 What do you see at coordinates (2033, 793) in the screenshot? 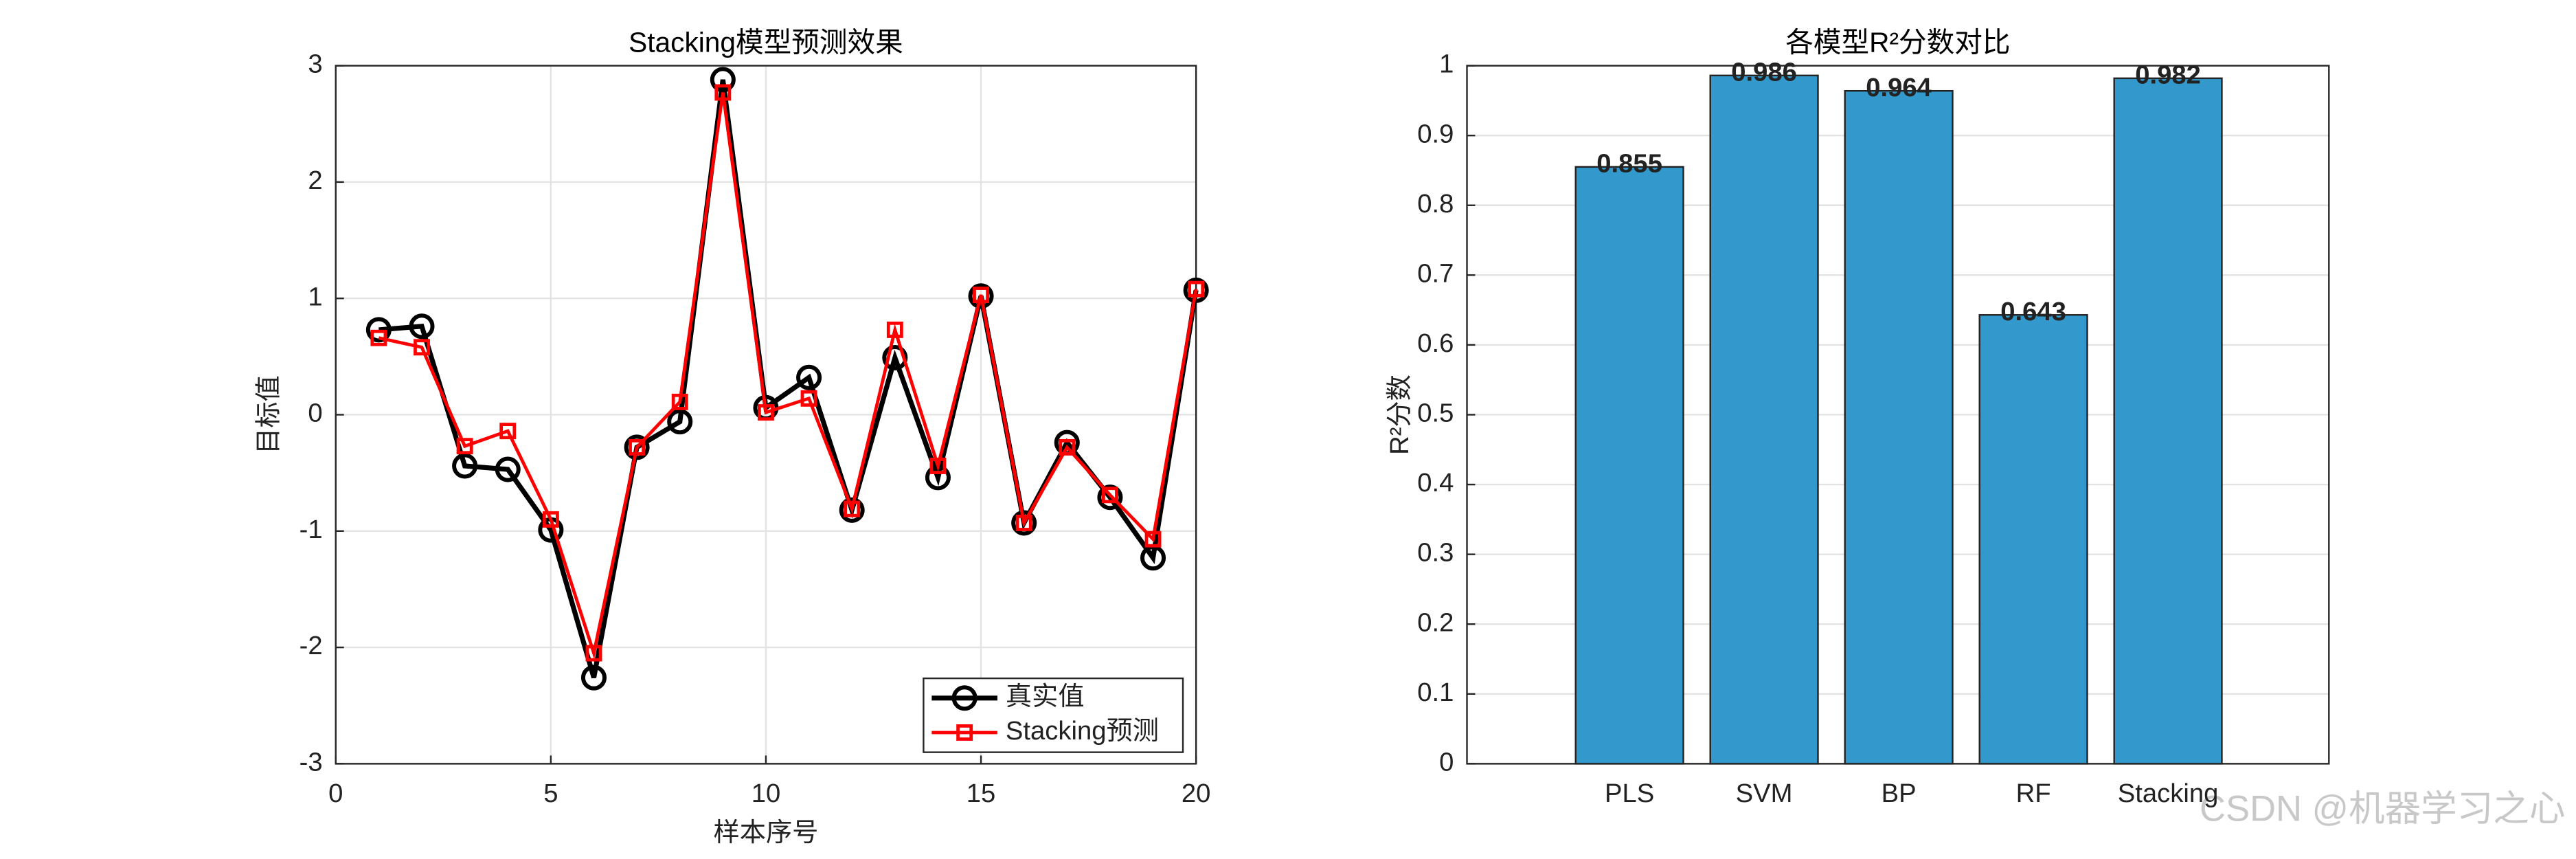
I see `x-tick-label: RF` at bounding box center [2033, 793].